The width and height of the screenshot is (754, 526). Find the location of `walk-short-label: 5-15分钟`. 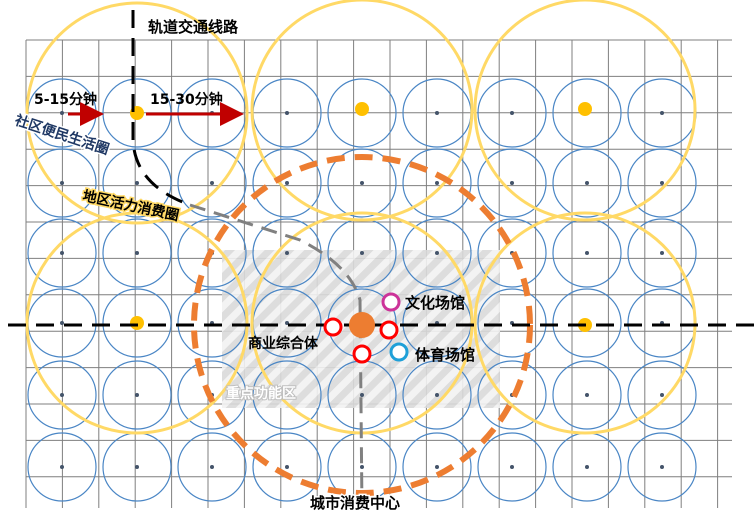

walk-short-label: 5-15分钟 is located at coordinates (65, 99).